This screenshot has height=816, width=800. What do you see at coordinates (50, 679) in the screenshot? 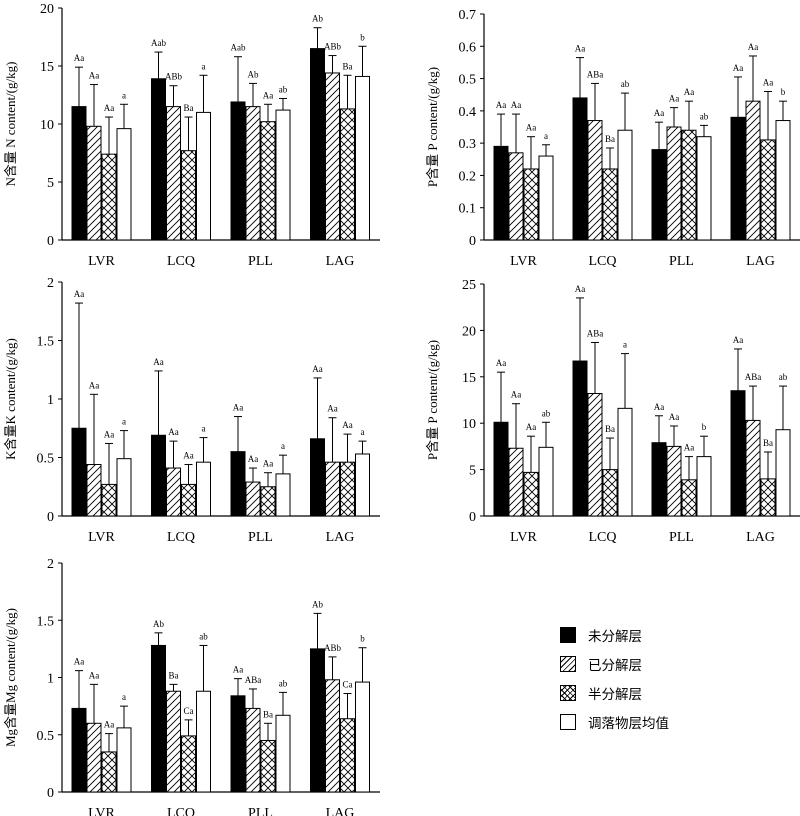
I see `y-tick-label: 1` at bounding box center [50, 679].